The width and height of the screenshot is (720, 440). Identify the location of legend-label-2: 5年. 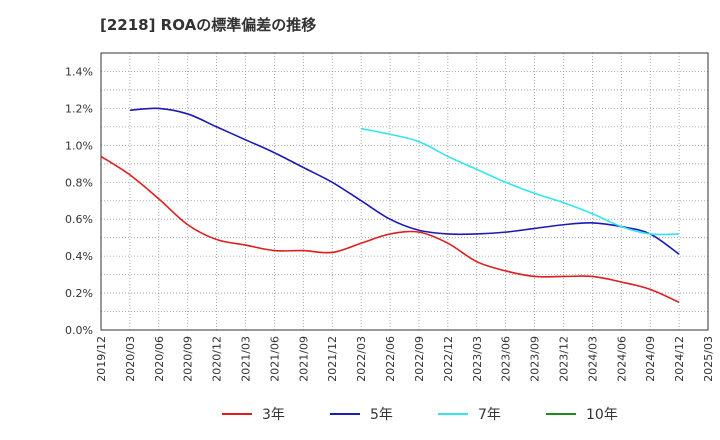
(381, 415).